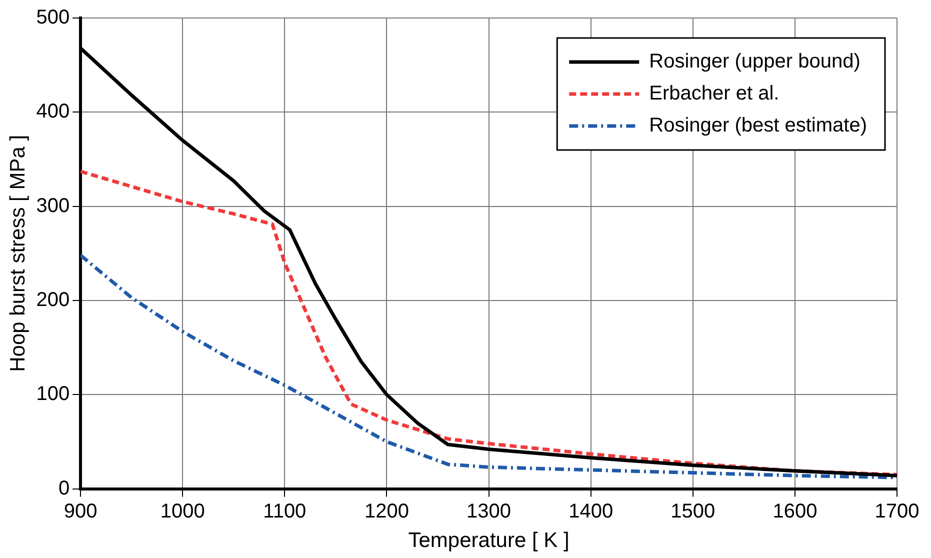  Describe the element at coordinates (53, 111) in the screenshot. I see `y-tick-label: 400` at that location.